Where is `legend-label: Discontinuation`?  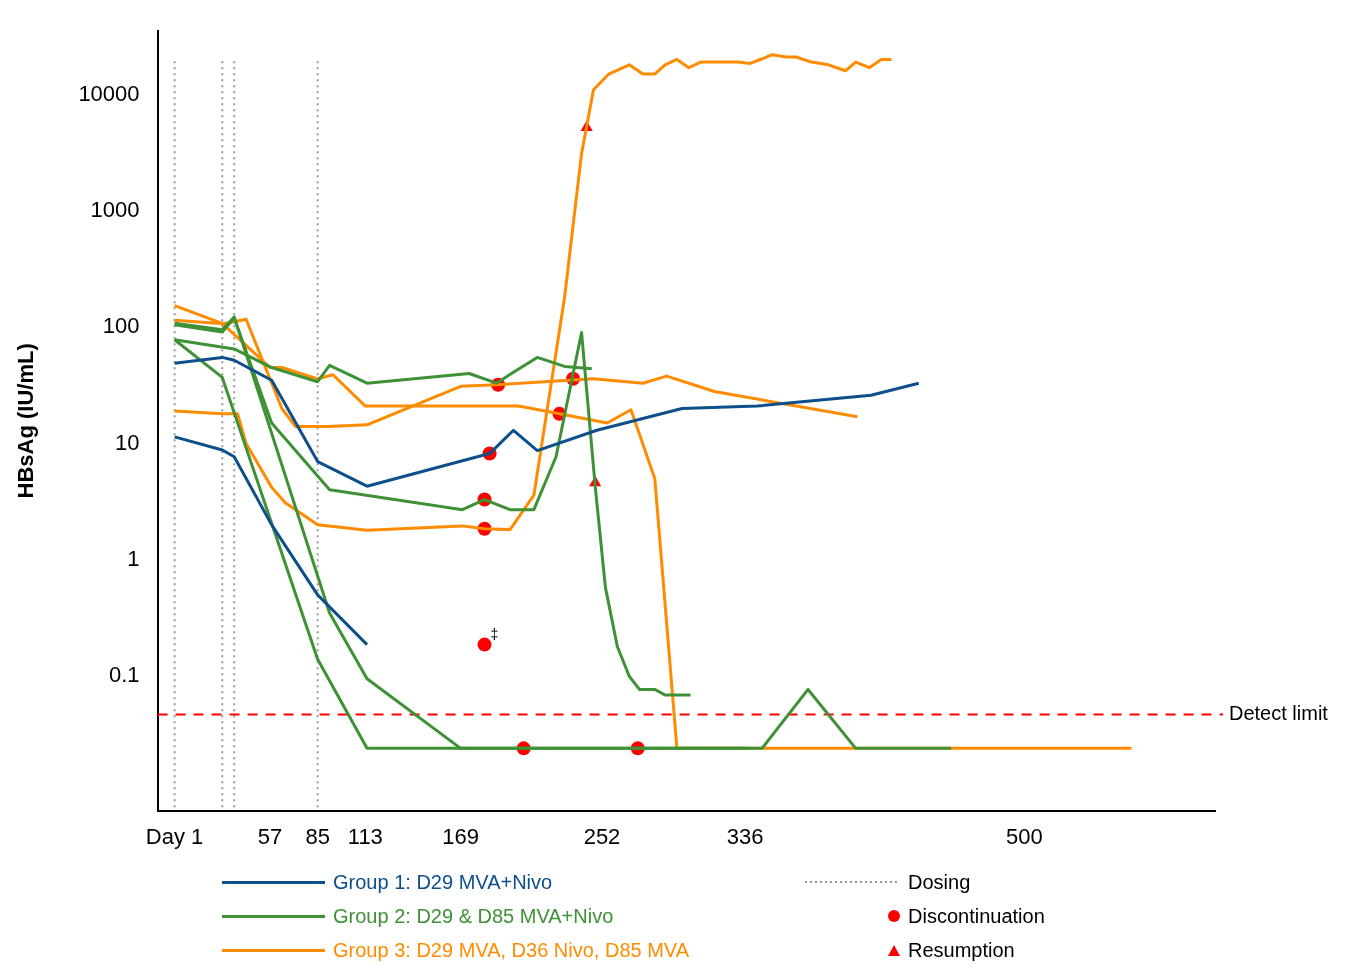 legend-label: Discontinuation is located at coordinates (976, 916).